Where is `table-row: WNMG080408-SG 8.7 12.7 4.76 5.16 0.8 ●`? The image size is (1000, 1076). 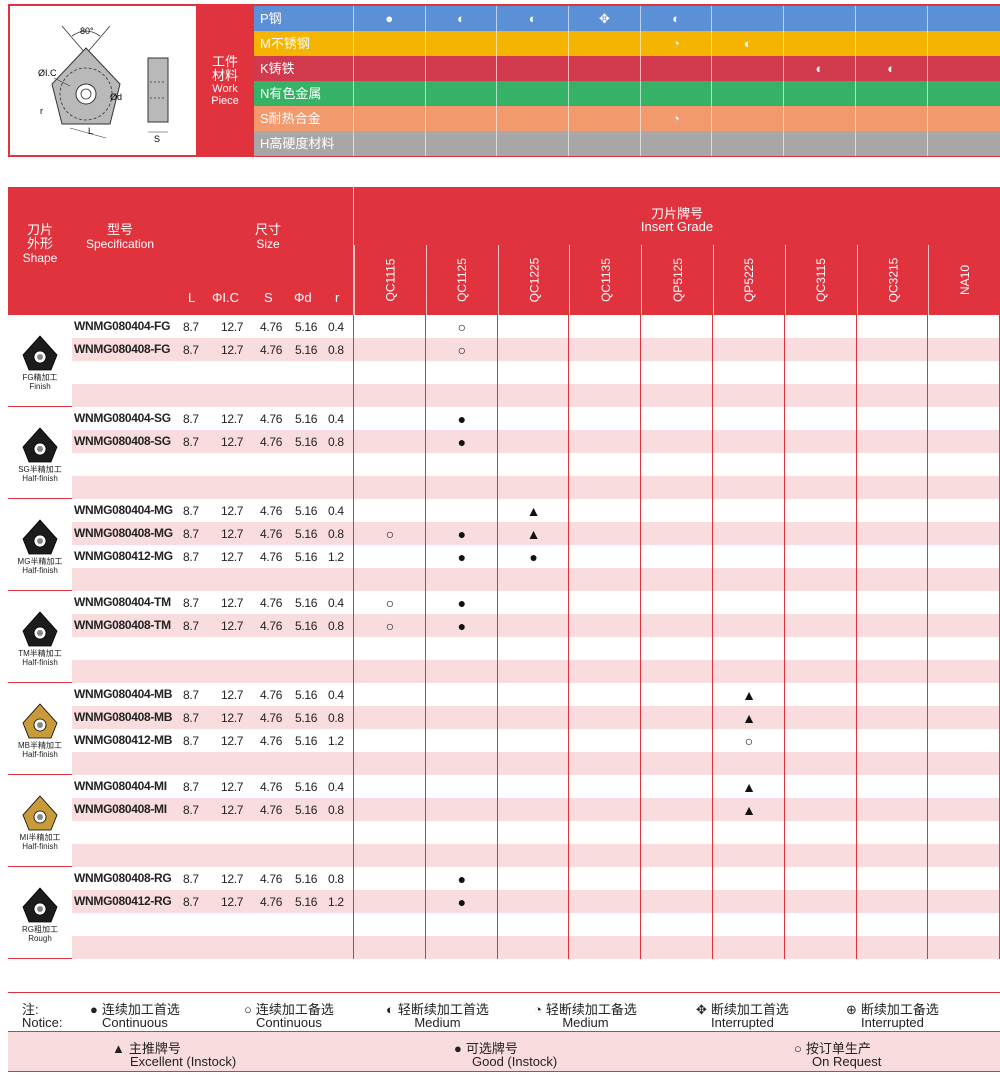
table-row: WNMG080408-SG 8.7 12.7 4.76 5.16 0.8 ● is located at coordinates (536, 441).